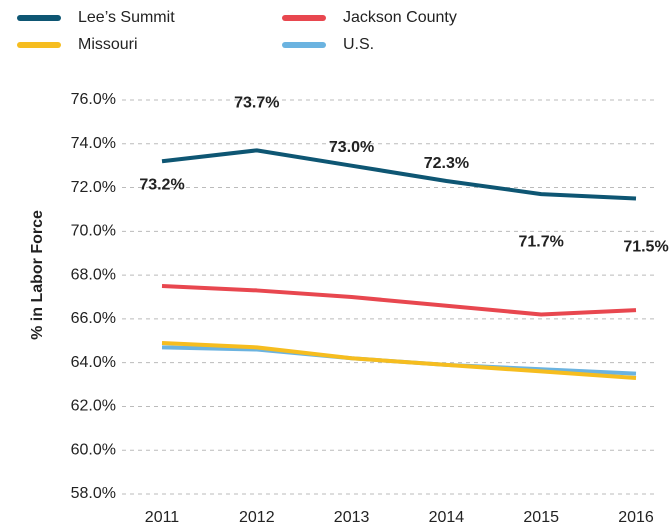 The width and height of the screenshot is (670, 529). I want to click on data-label: 71.5%, so click(645, 247).